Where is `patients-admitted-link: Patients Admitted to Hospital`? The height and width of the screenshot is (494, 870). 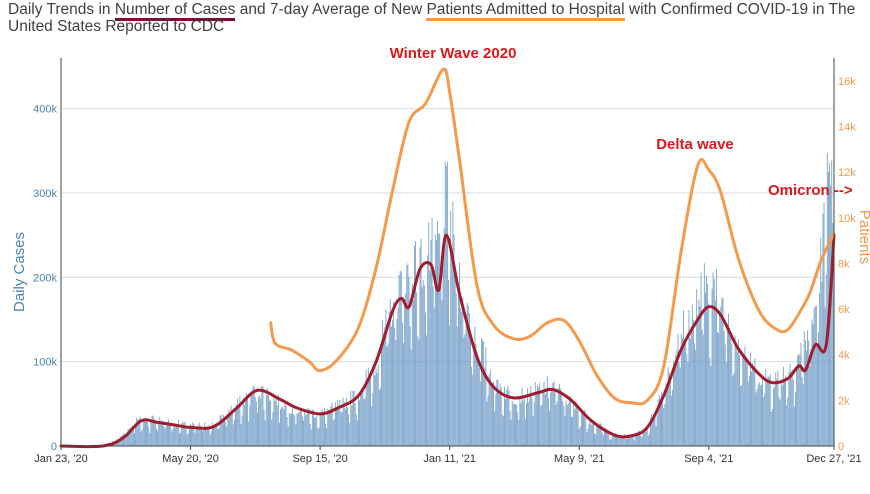
patients-admitted-link: Patients Admitted to Hospital is located at coordinates (525, 11).